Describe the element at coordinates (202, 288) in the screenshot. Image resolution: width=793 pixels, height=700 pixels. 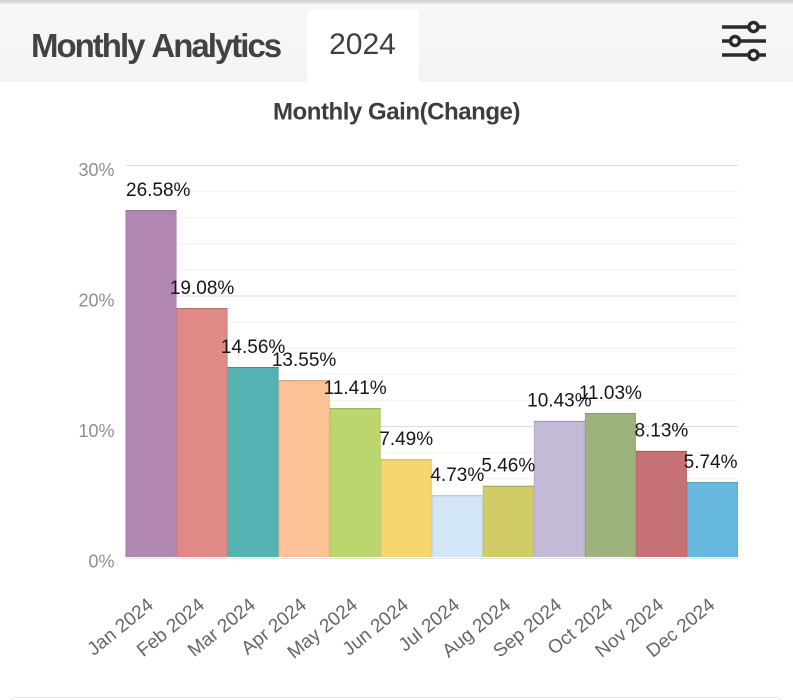
I see `svg-text: 19.08%` at that location.